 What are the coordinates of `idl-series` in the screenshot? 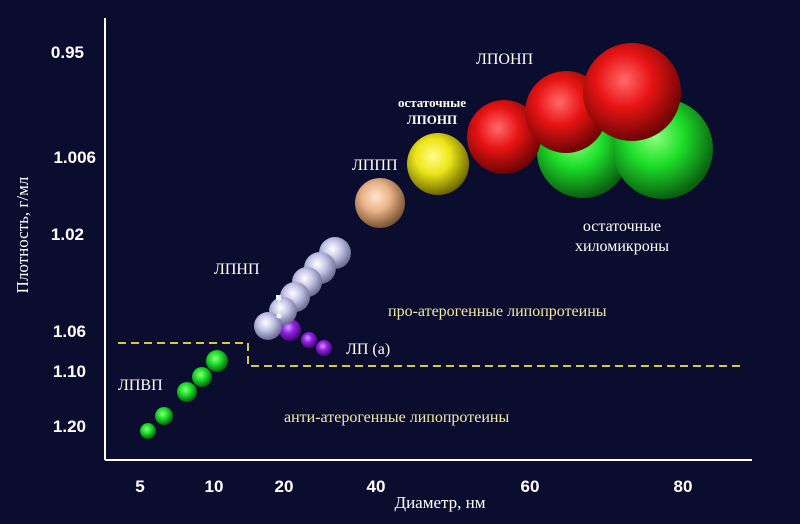 It's located at (380, 203).